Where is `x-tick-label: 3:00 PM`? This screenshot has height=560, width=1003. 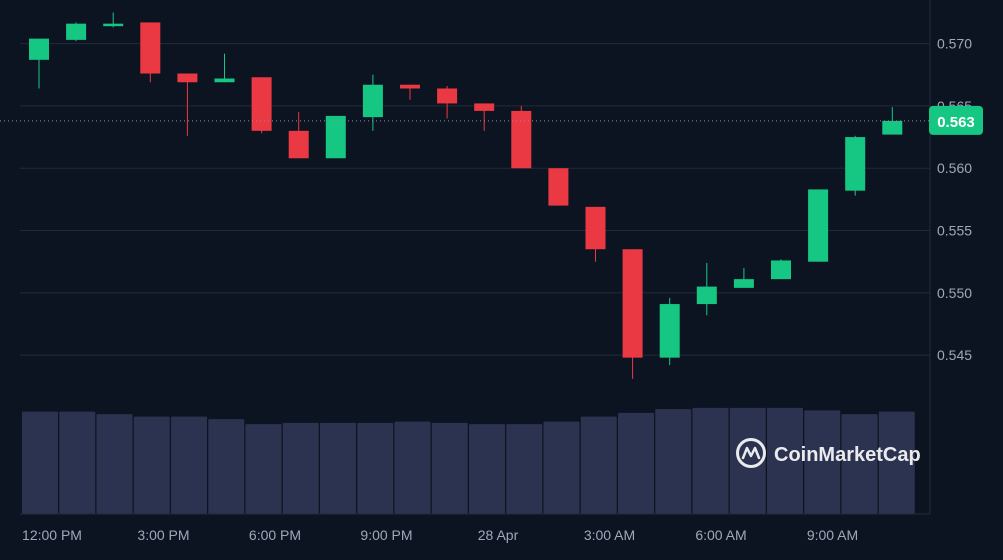 x-tick-label: 3:00 PM is located at coordinates (163, 535).